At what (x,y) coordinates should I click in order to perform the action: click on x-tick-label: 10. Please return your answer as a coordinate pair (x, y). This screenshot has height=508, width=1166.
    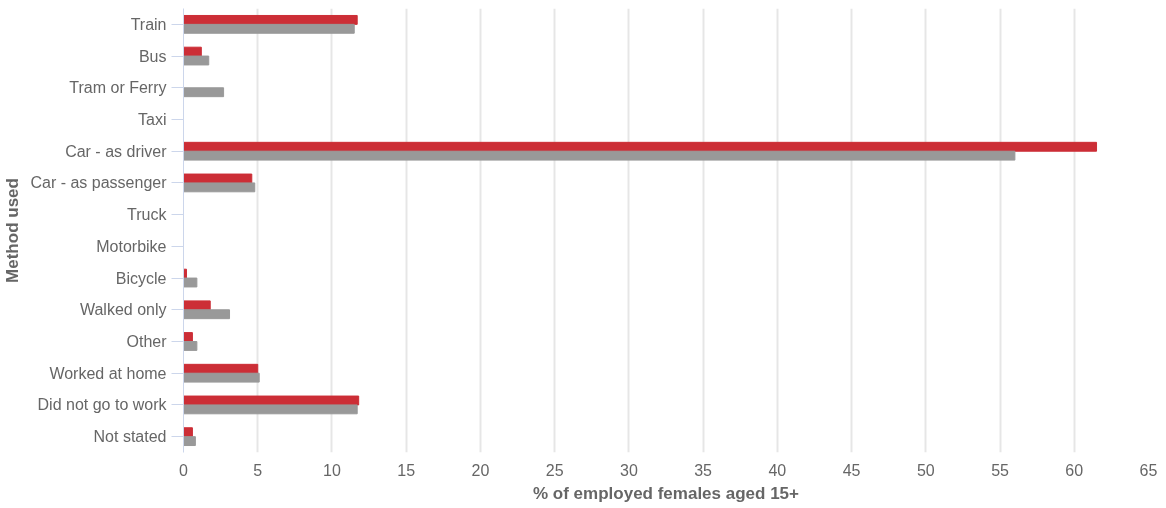
    Looking at the image, I should click on (332, 470).